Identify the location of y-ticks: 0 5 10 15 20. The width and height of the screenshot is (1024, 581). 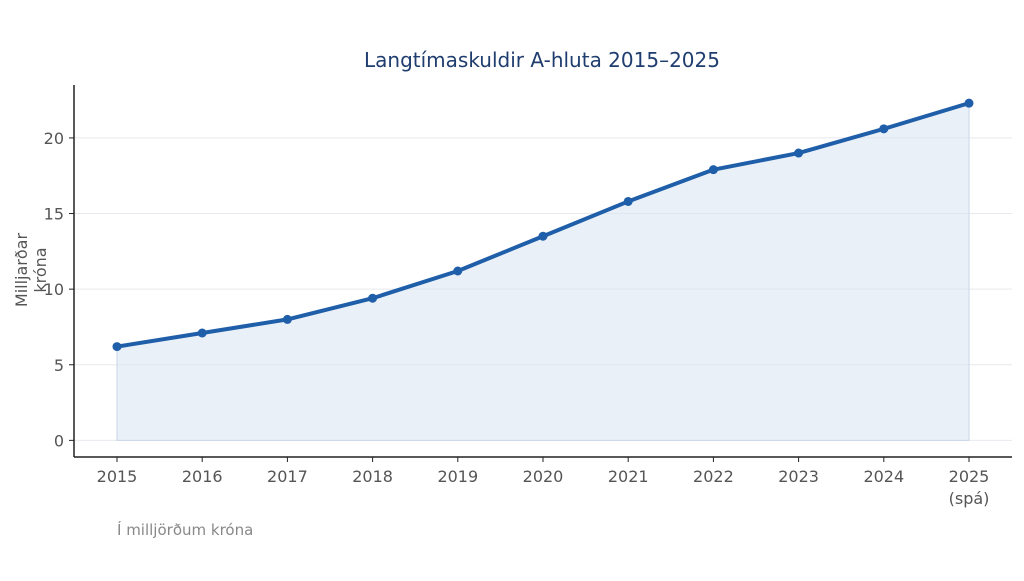
(59, 289).